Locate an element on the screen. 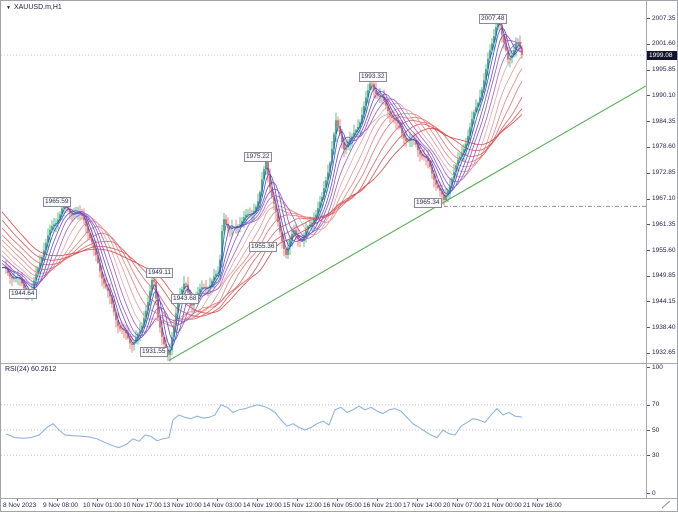 This screenshot has height=512, width=678. swing-price-label: 1944.64 is located at coordinates (23, 294).